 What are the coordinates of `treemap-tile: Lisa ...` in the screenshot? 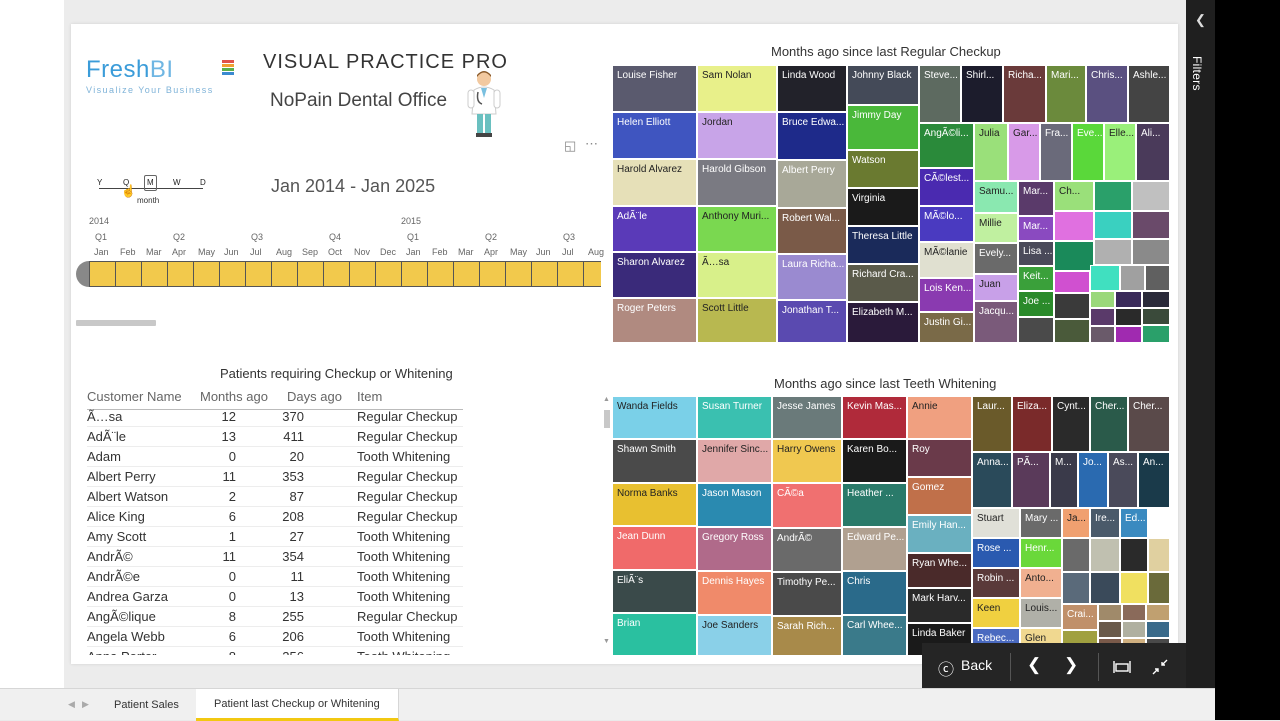 It's located at (1036, 253).